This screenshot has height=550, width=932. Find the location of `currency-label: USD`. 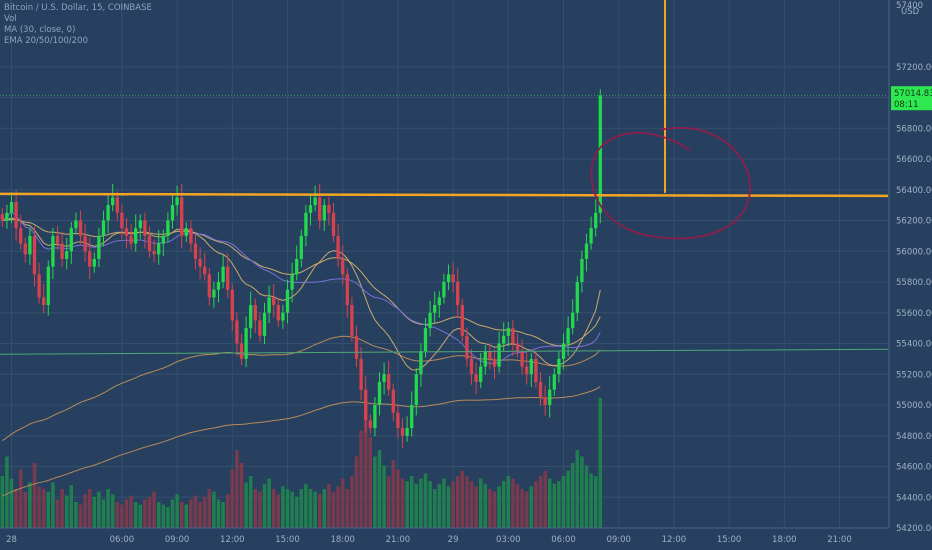

currency-label: USD is located at coordinates (910, 12).